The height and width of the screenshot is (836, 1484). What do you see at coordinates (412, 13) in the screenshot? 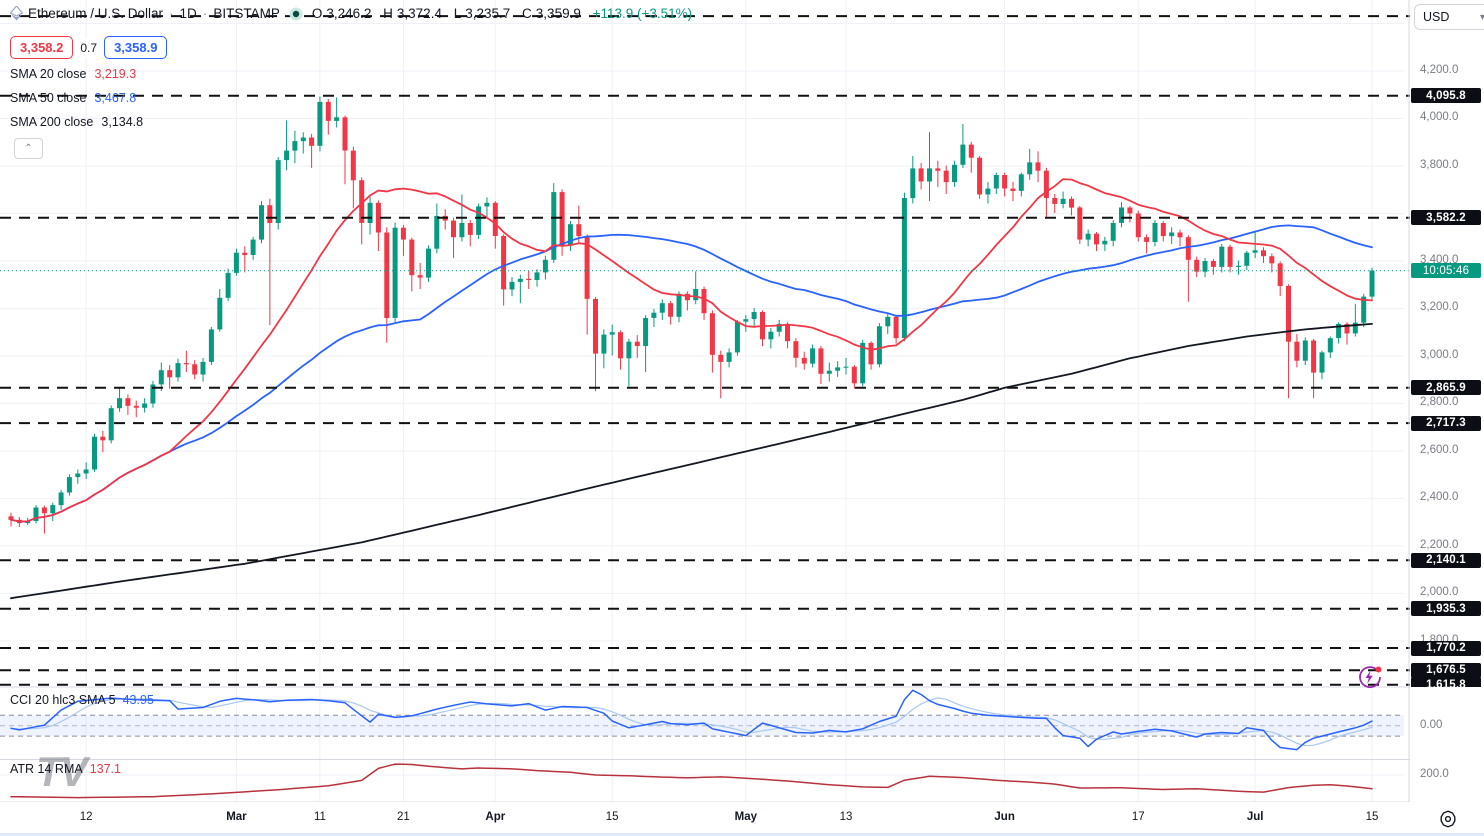
I see `high-label: H 3,372.4` at bounding box center [412, 13].